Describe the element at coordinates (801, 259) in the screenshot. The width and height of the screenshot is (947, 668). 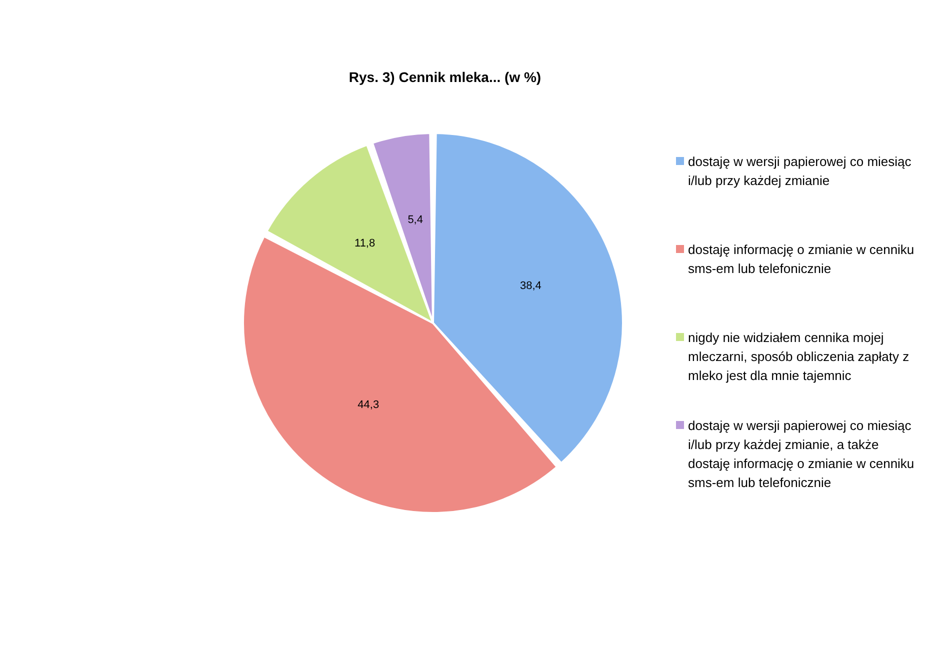
I see `legend-label: dostaję informację o zmianie w cenniku sms-em lub telefonicznie` at that location.